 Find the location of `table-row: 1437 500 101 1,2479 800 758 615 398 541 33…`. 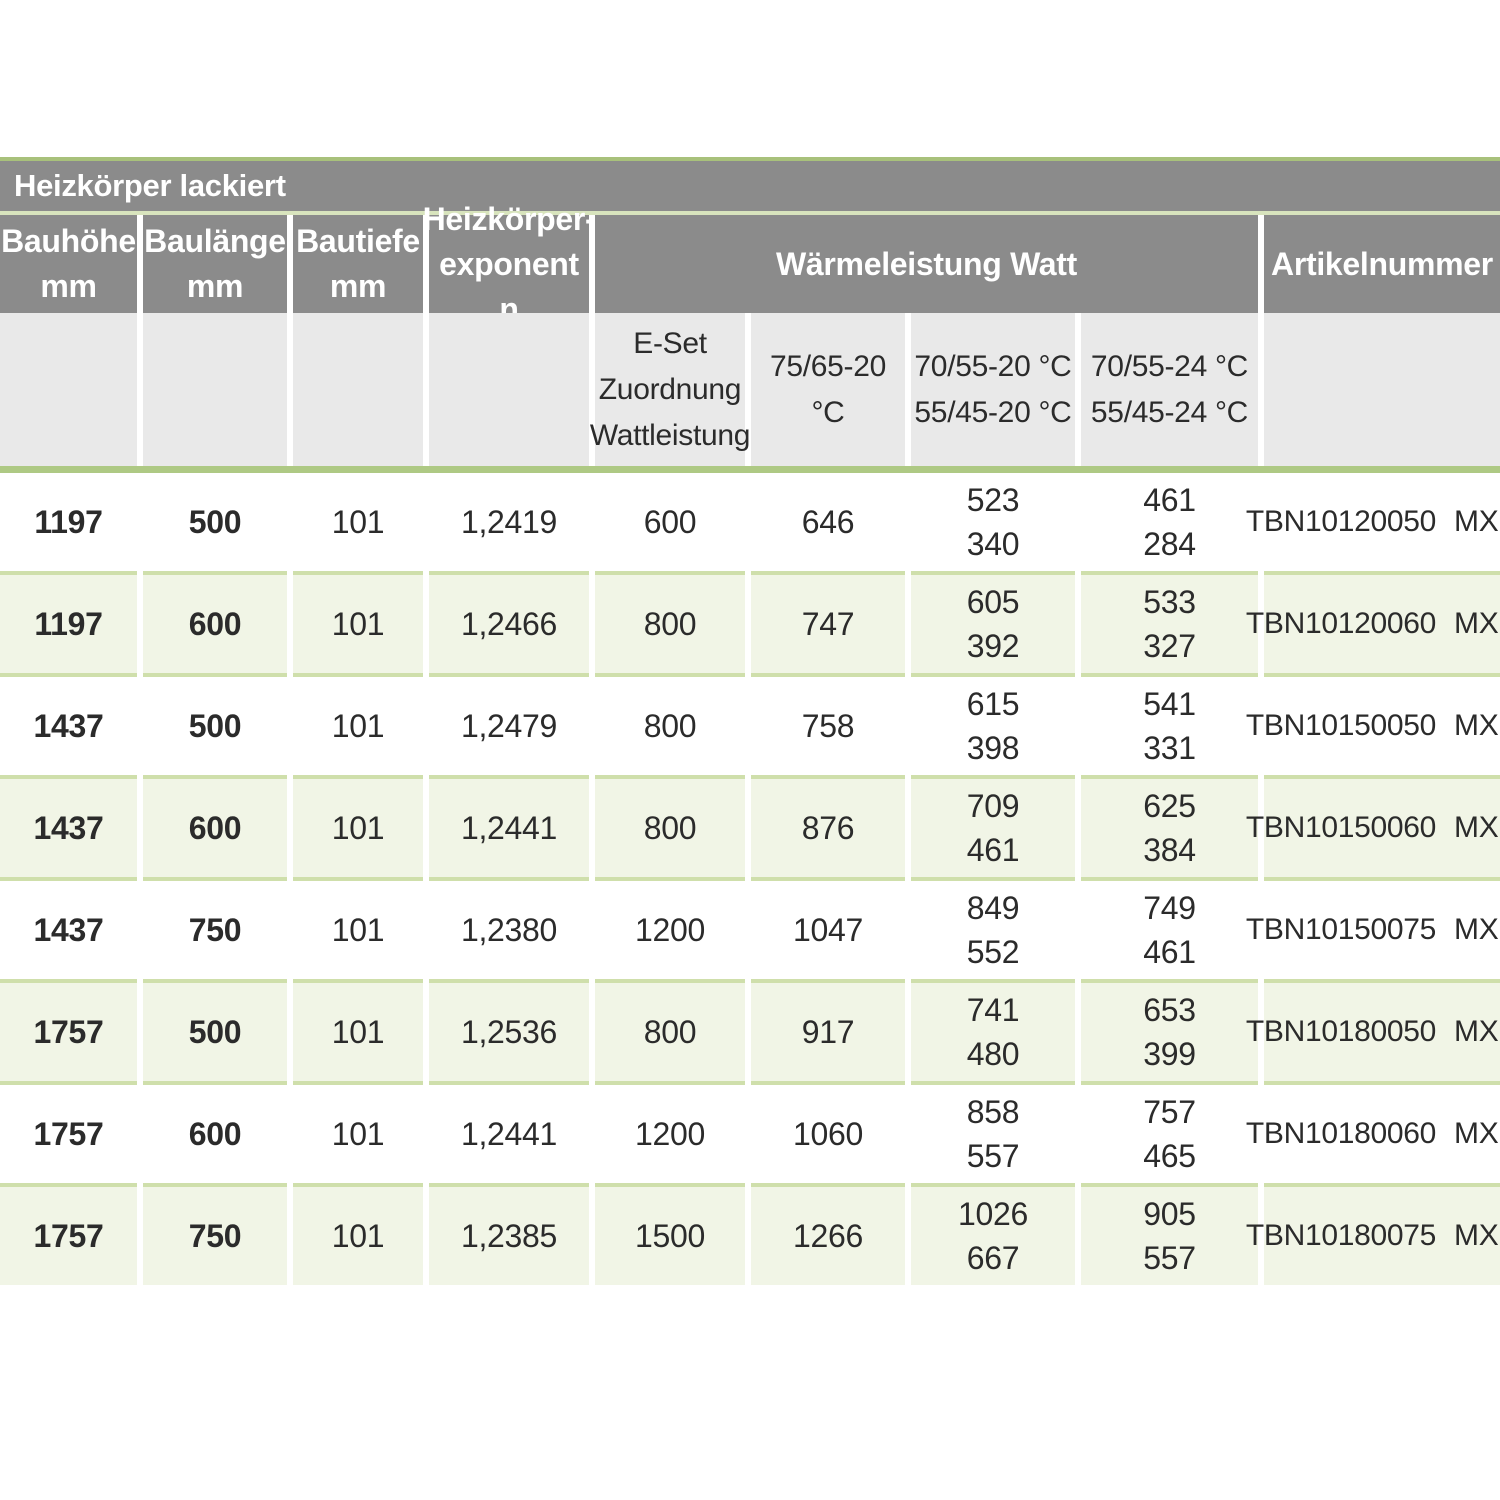

table-row: 1437 500 101 1,2479 800 758 615 398 541 33… is located at coordinates (750, 724).